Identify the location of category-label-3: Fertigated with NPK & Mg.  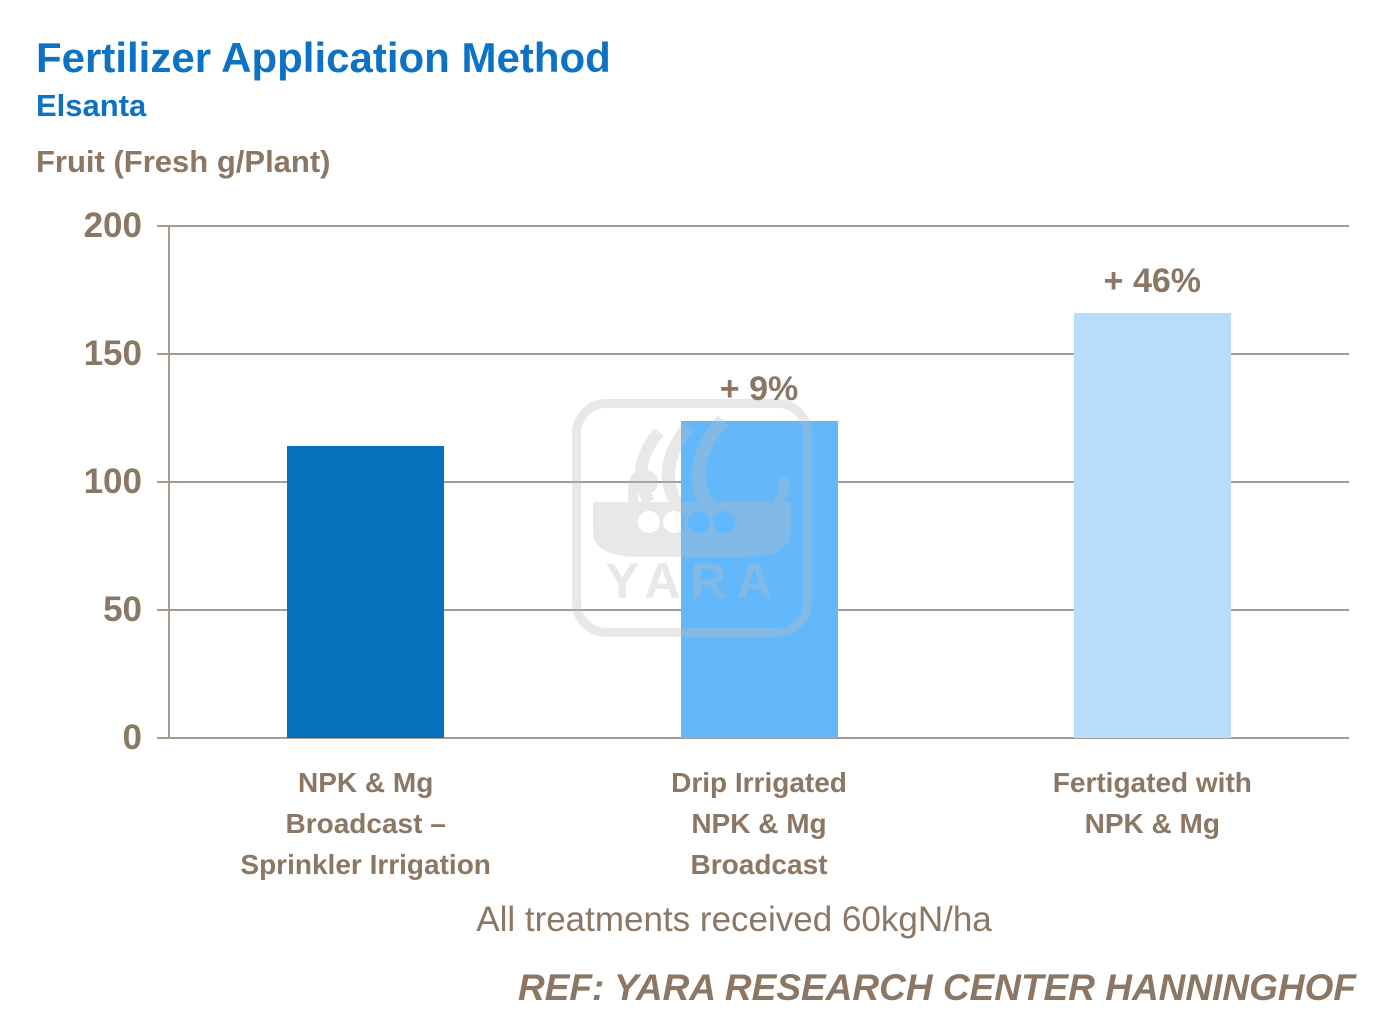
(1152, 803).